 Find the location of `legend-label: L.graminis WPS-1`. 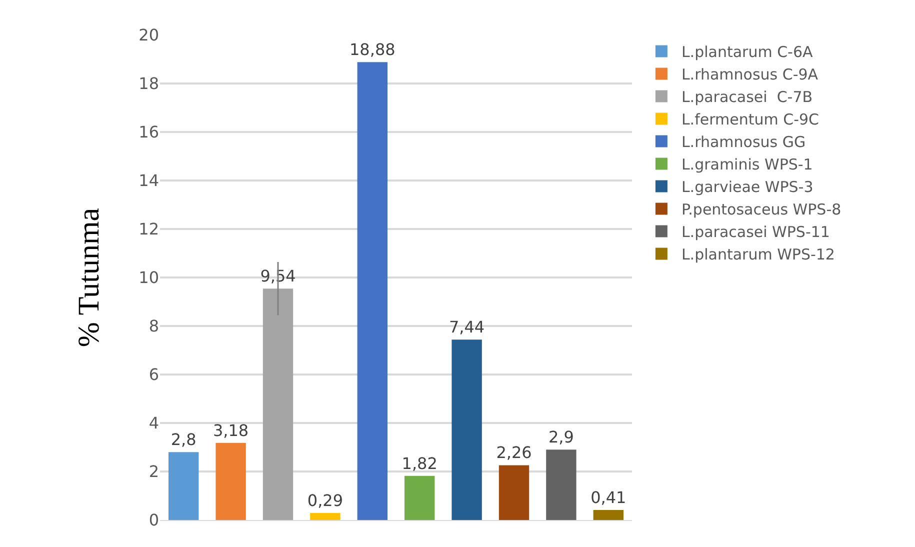

legend-label: L.graminis WPS-1 is located at coordinates (747, 165).